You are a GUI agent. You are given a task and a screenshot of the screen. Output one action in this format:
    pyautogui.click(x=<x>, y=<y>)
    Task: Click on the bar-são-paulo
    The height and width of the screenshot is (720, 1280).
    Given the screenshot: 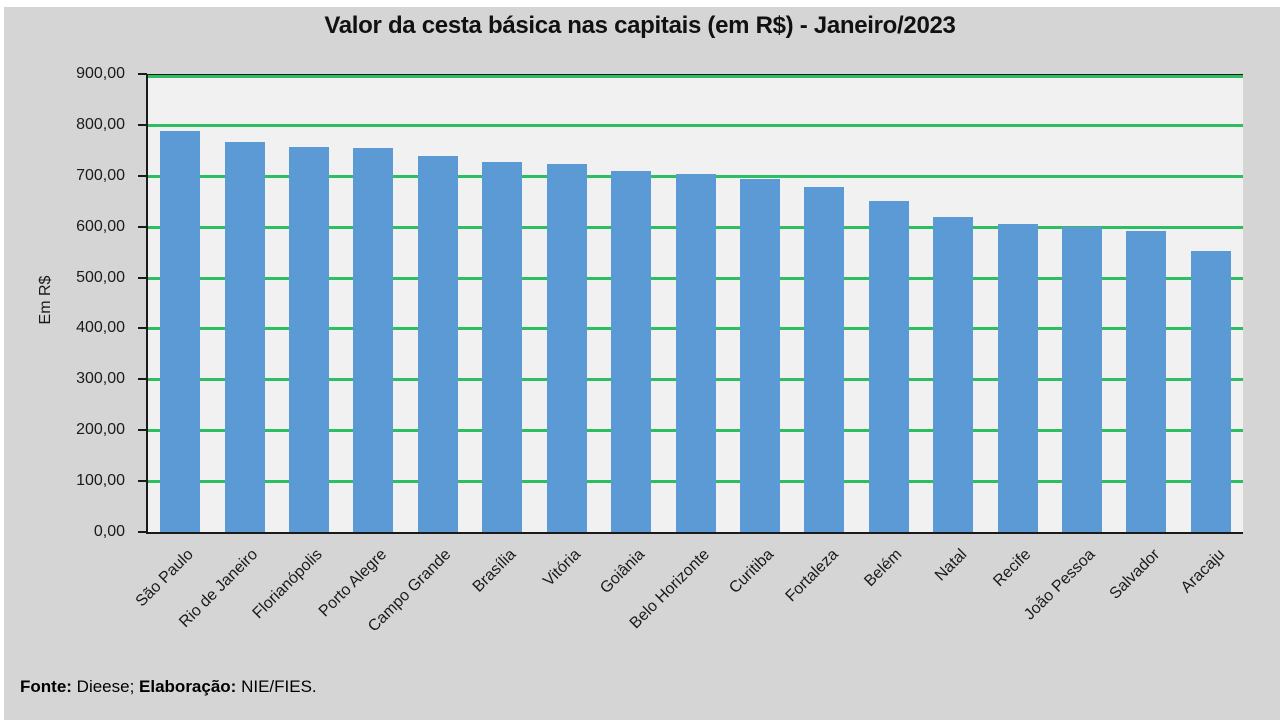 What is the action you would take?
    pyautogui.click(x=180, y=331)
    